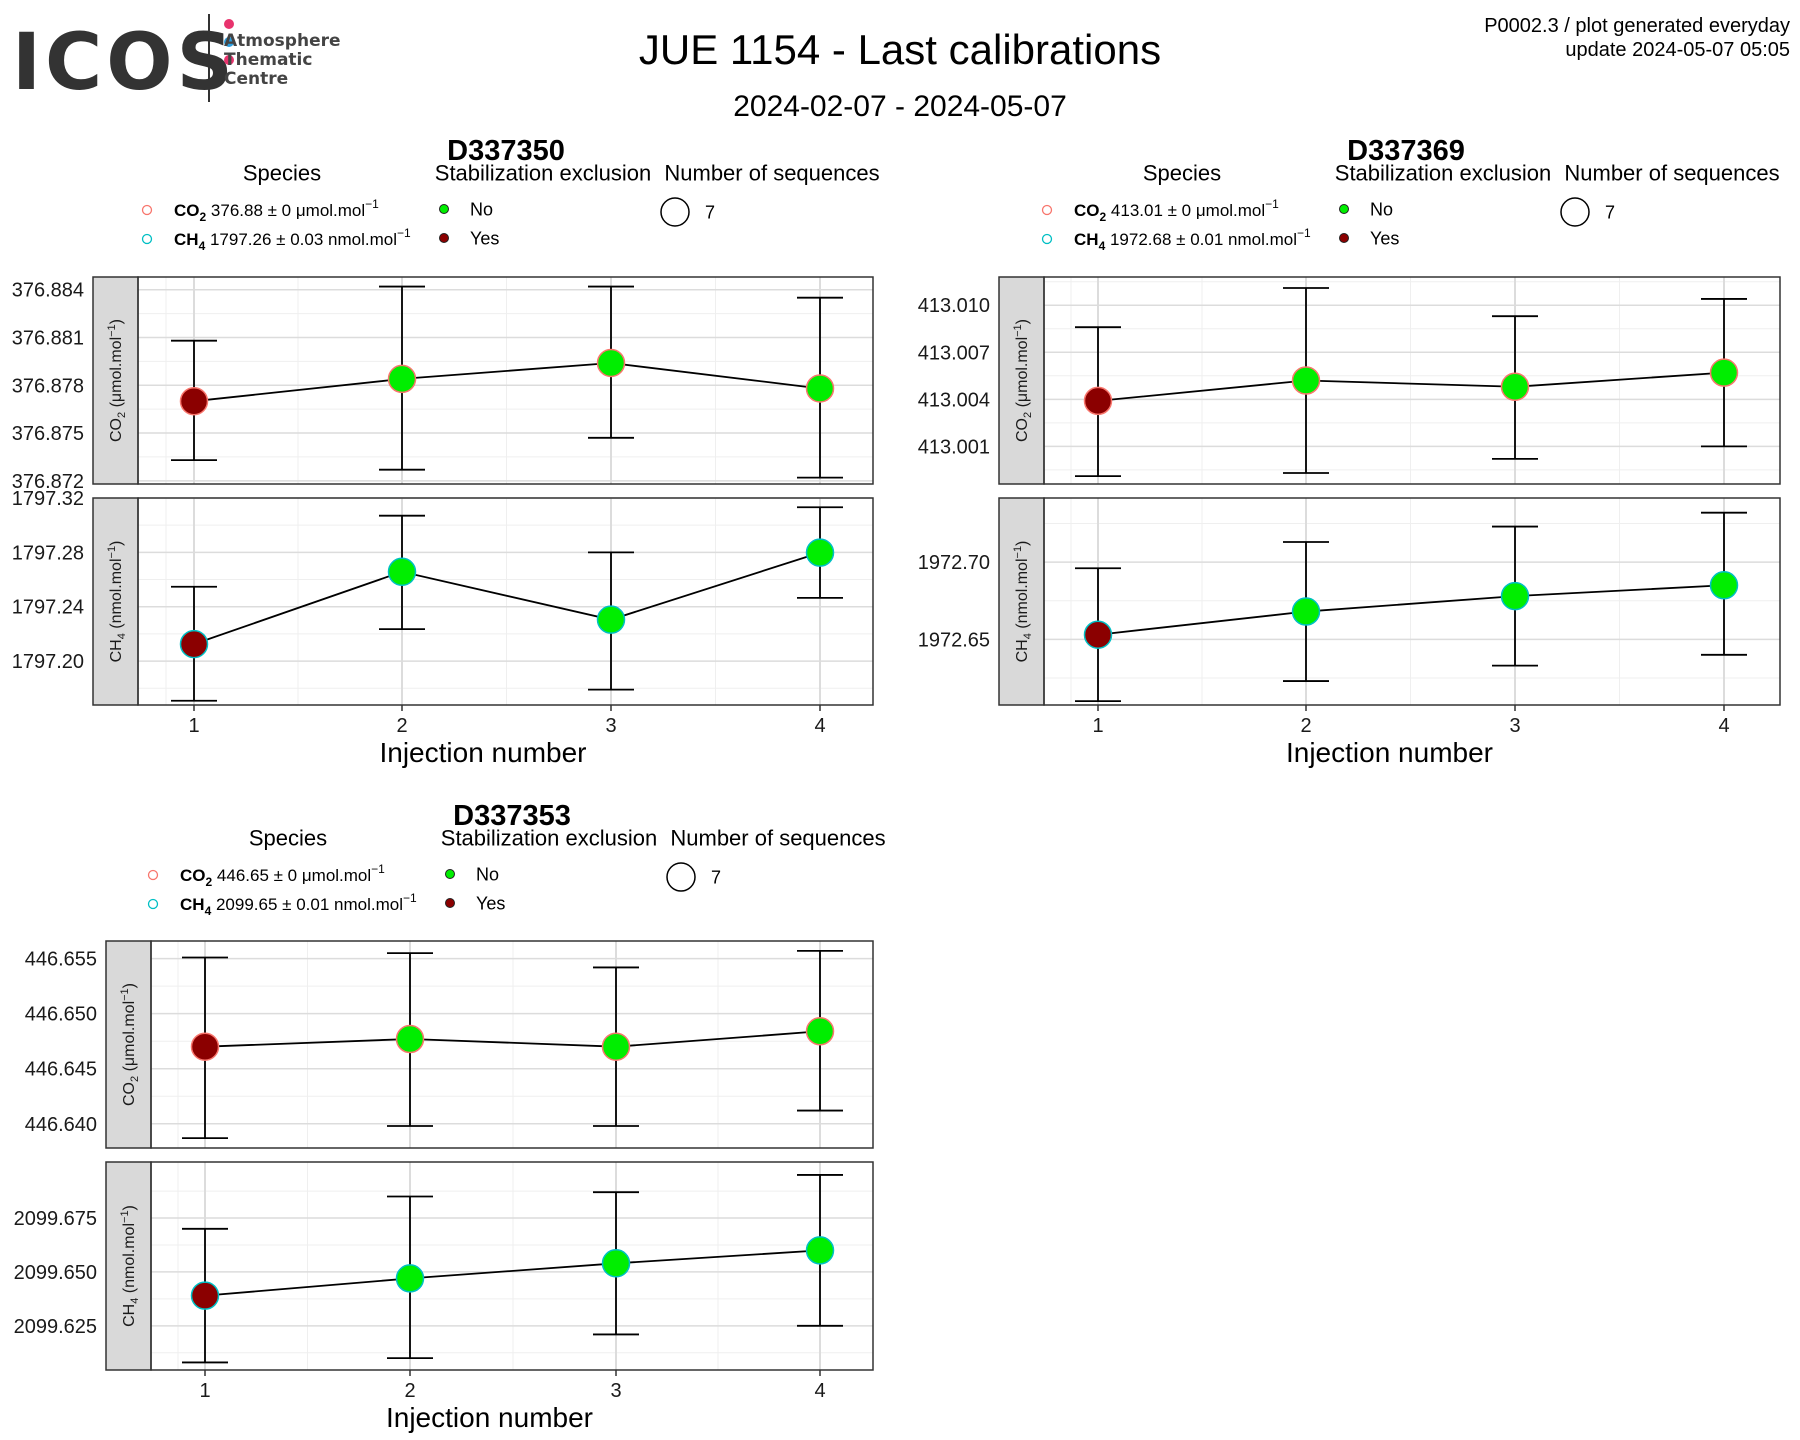 The width and height of the screenshot is (1800, 1440). I want to click on logo-wordmark: ICOS, so click(124, 63).